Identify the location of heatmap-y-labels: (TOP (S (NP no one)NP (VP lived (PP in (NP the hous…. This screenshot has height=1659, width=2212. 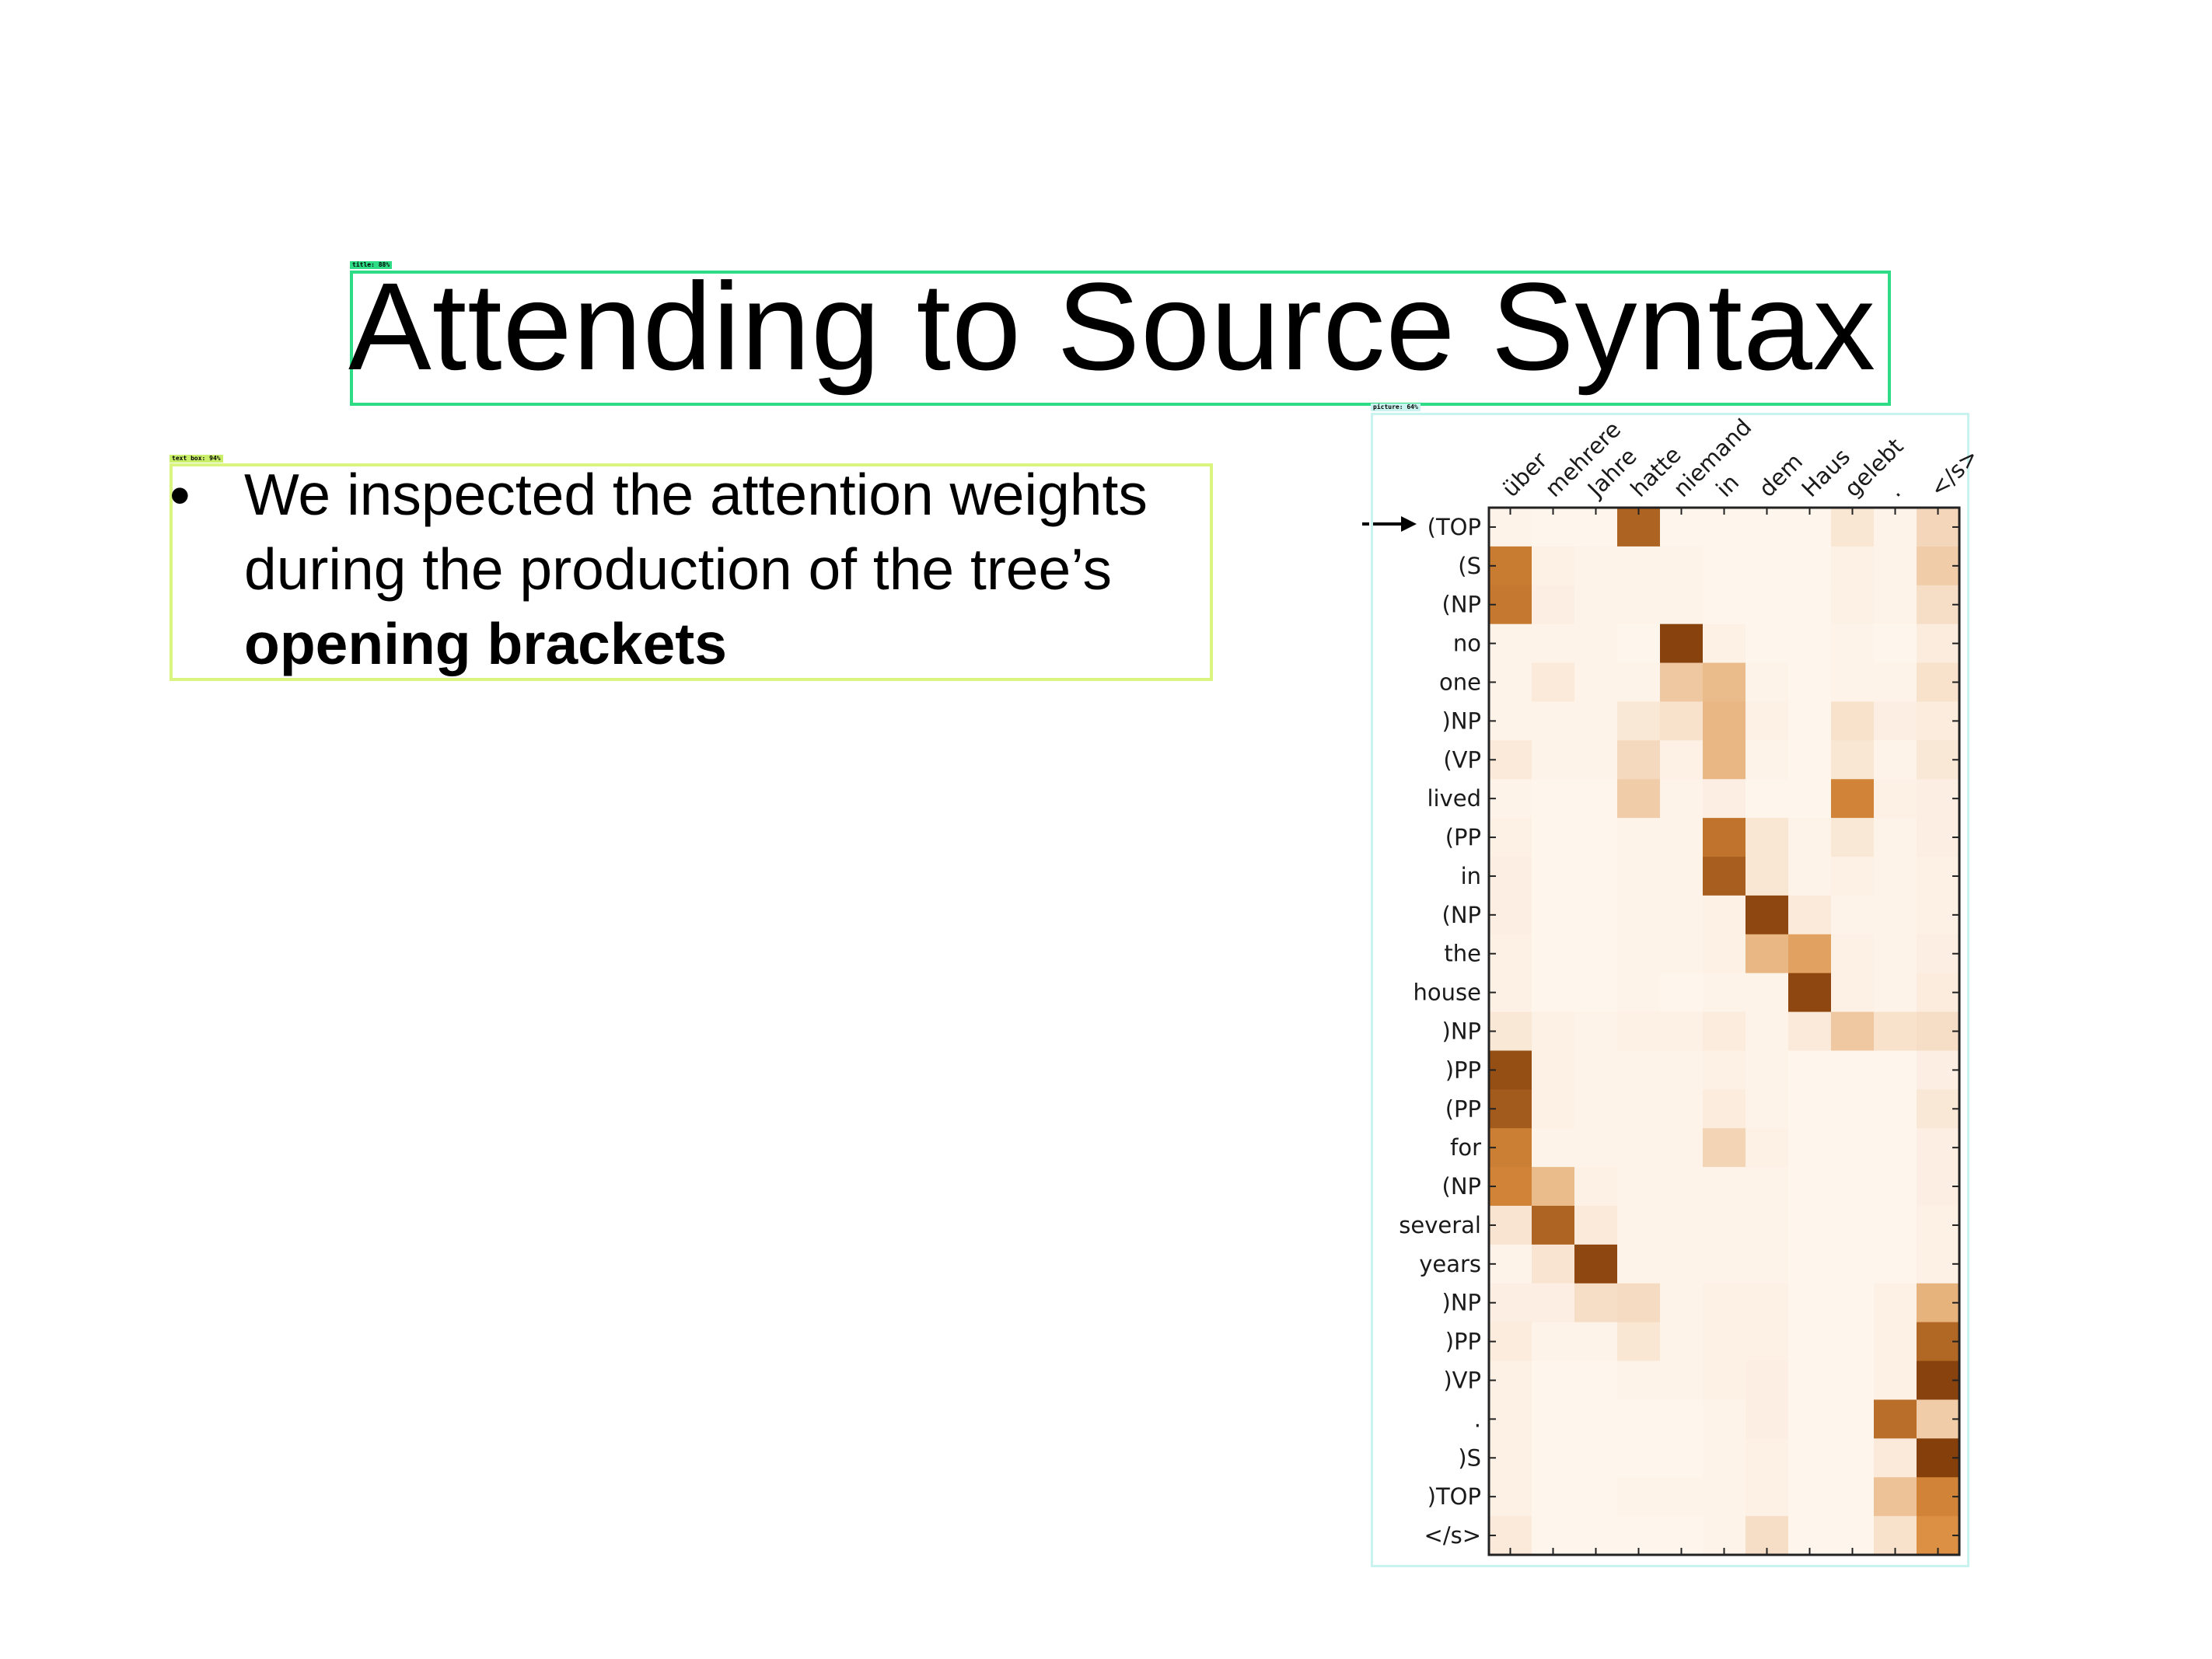
(1440, 1031).